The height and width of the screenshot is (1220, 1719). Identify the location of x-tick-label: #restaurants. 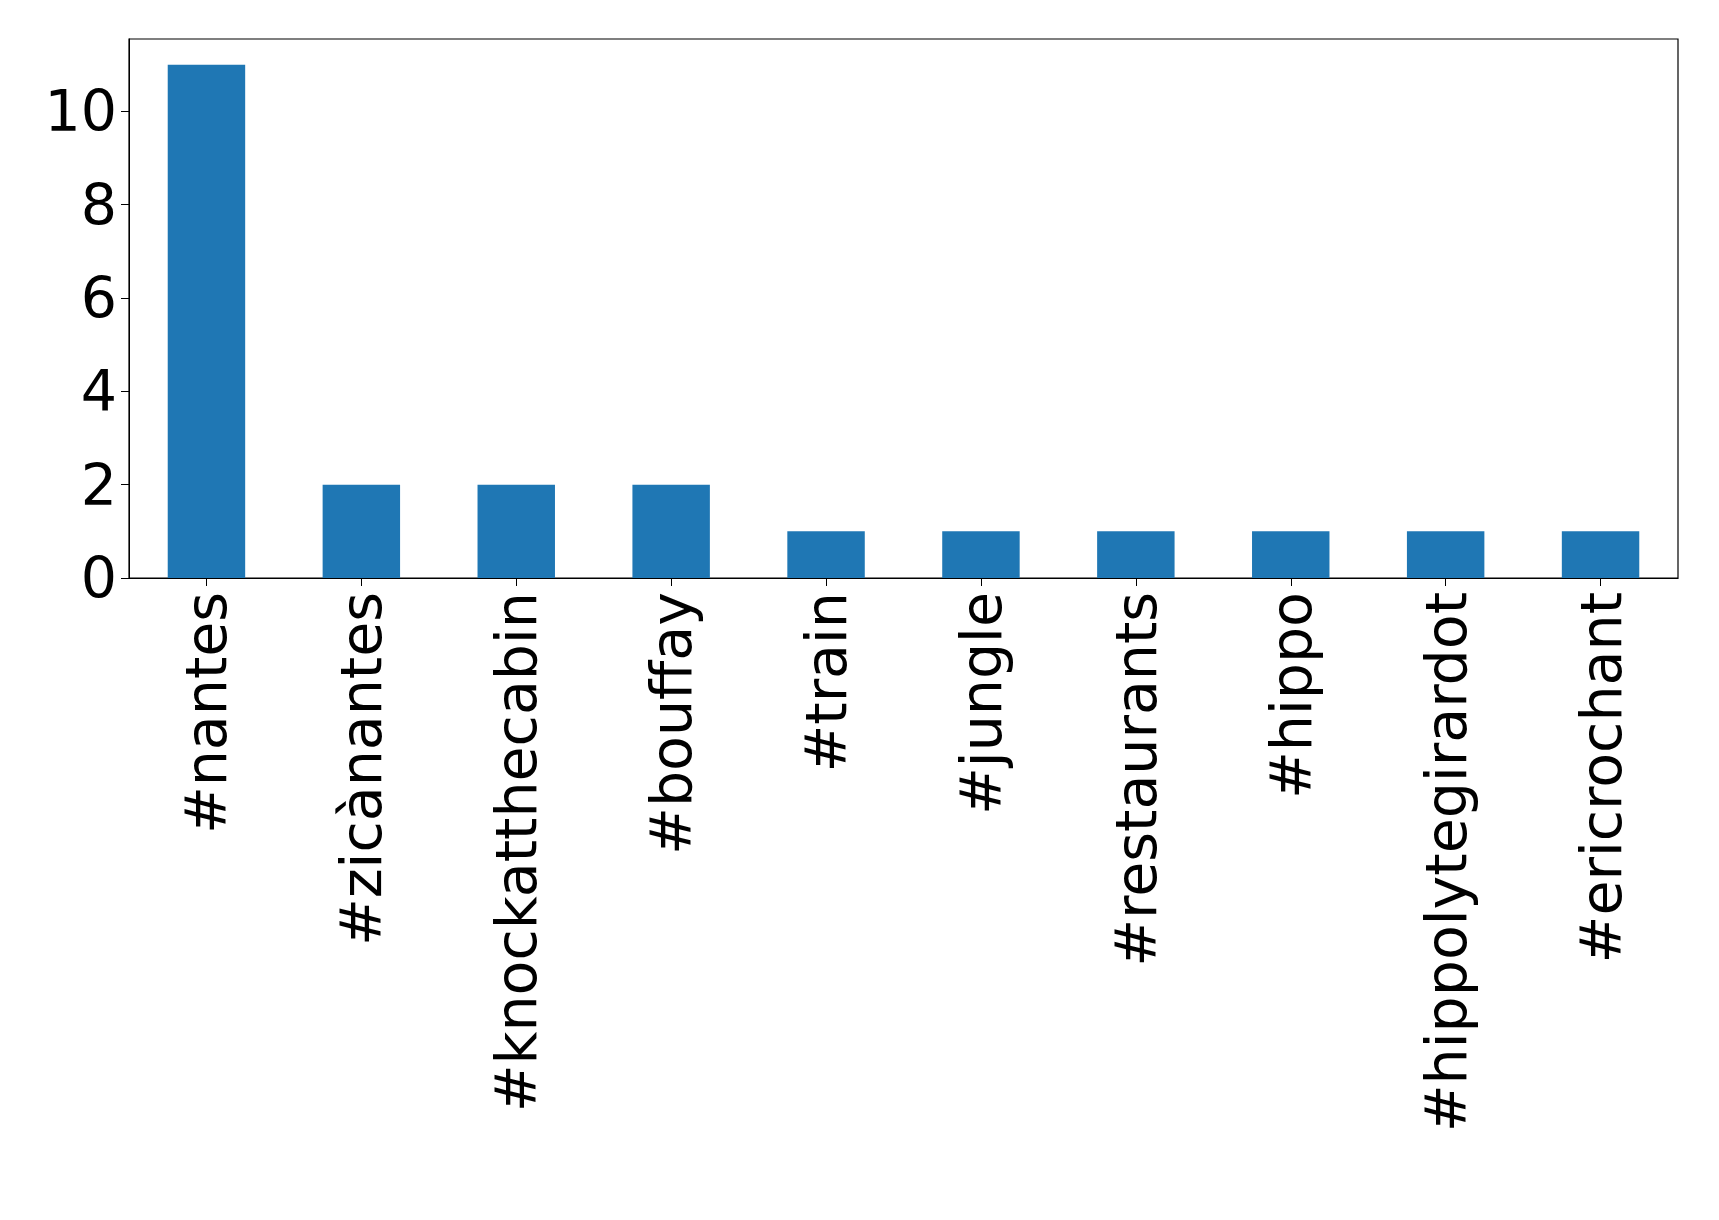
(1135, 779).